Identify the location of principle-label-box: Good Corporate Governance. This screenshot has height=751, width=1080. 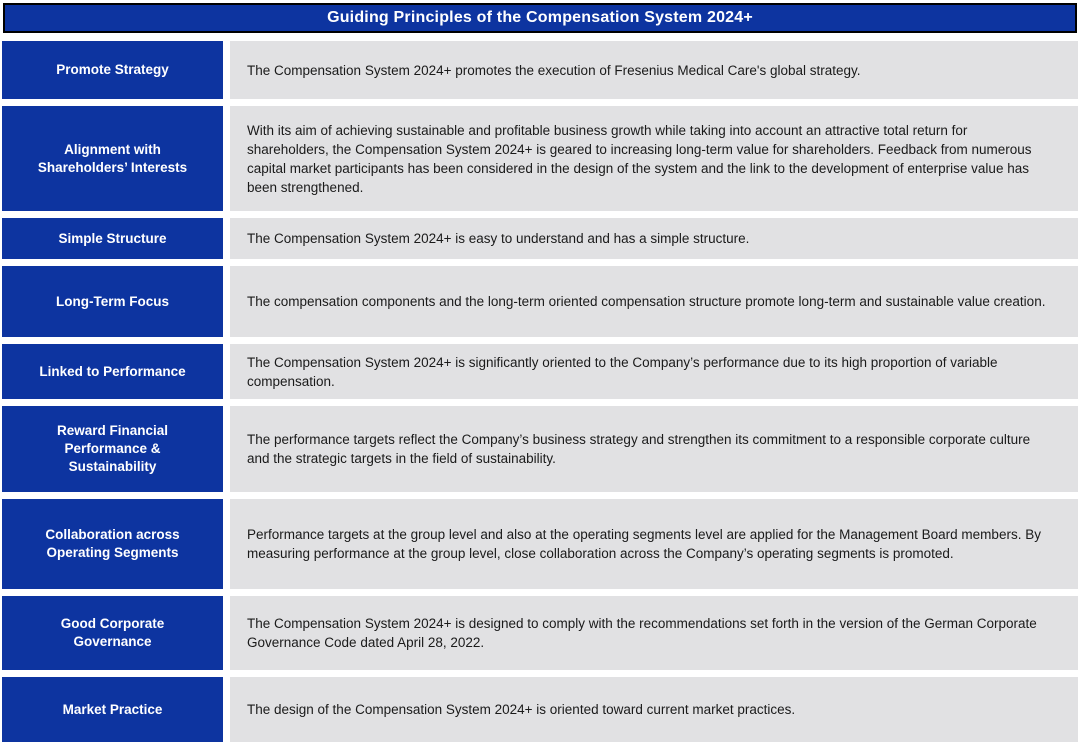
(112, 633).